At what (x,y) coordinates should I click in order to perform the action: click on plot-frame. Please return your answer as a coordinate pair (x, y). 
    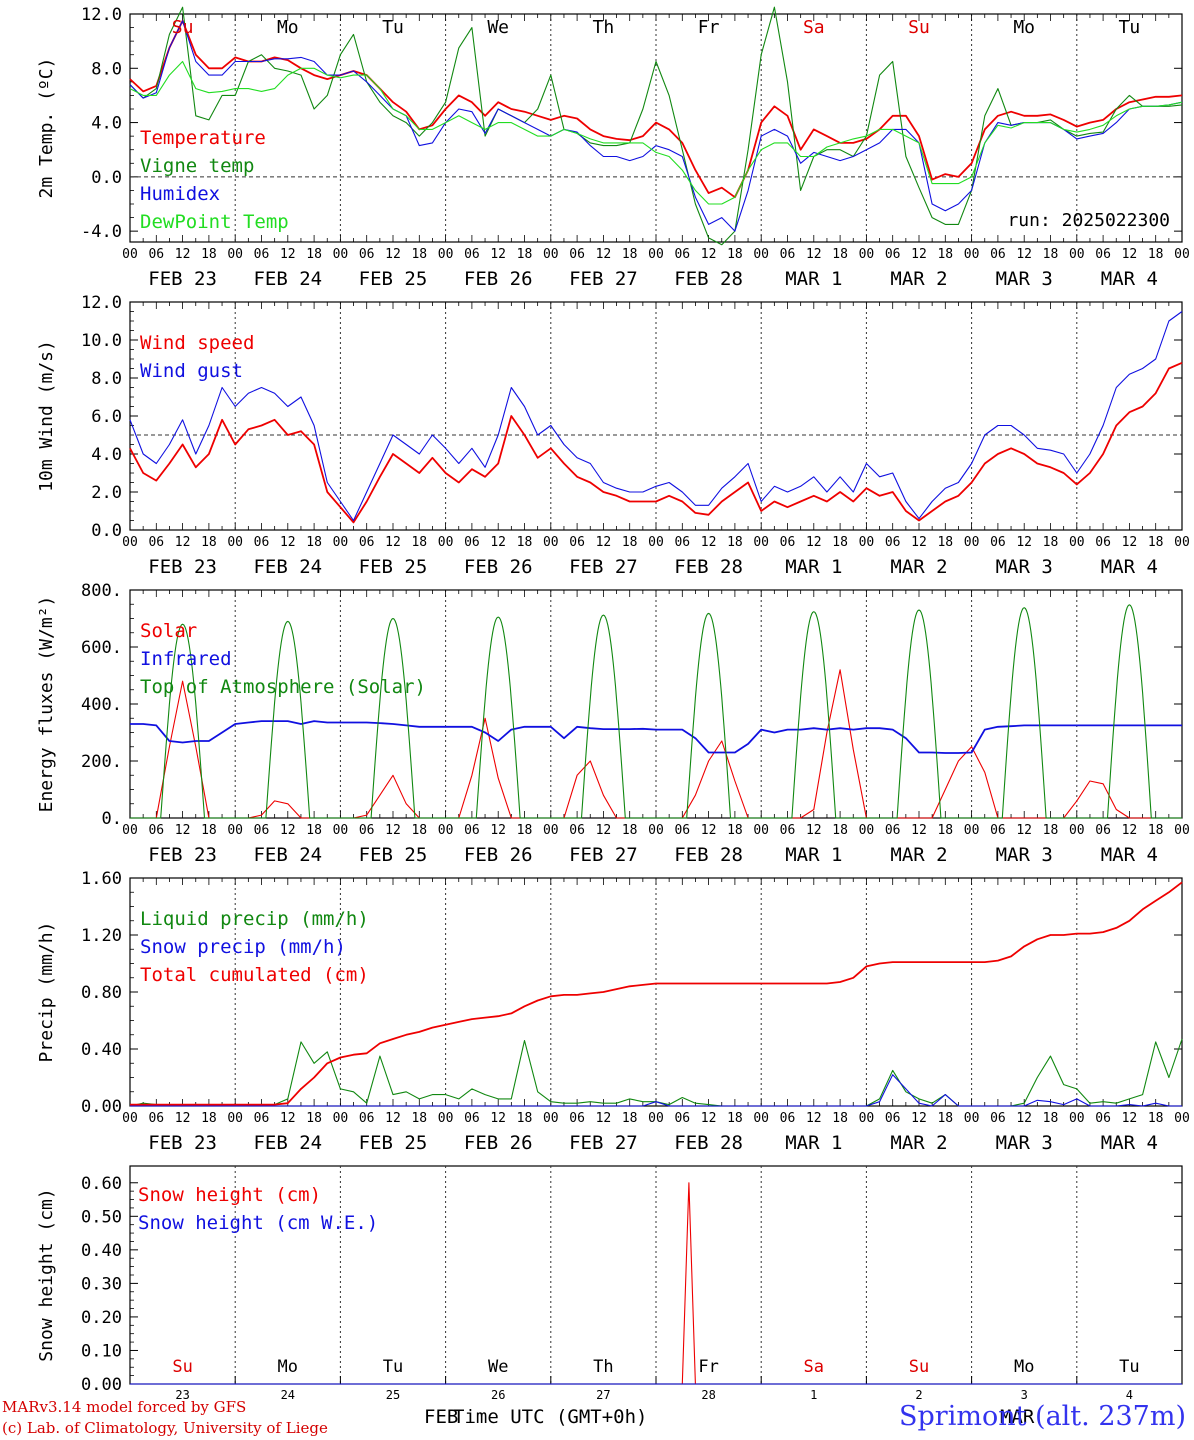
    Looking at the image, I should click on (656, 416).